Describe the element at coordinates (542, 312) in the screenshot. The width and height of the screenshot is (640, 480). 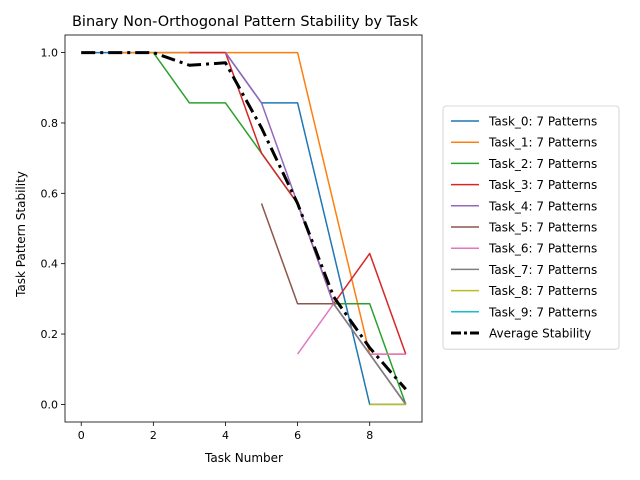
I see `legend-label-9: Task_9: 7 Patterns` at that location.